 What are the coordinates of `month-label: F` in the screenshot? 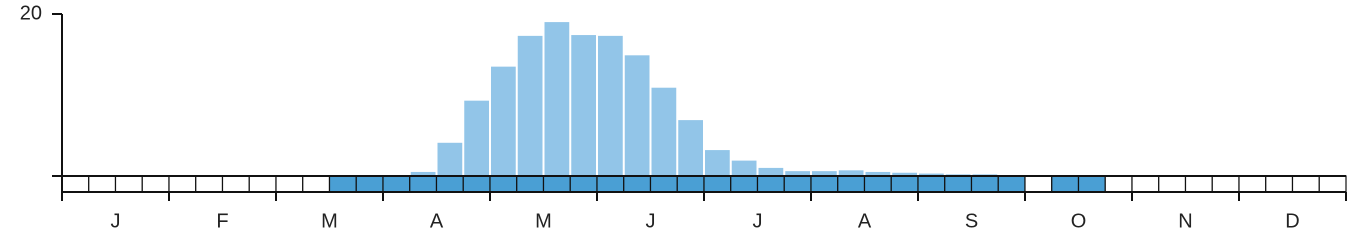 It's located at (222, 221).